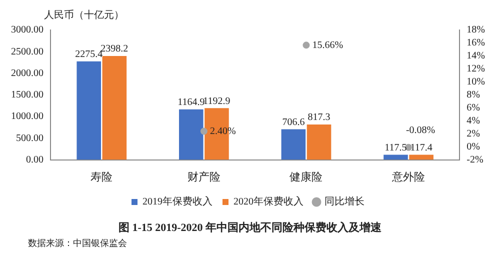  Describe the element at coordinates (306, 177) in the screenshot. I see `x-tick-label: 健康险` at that location.